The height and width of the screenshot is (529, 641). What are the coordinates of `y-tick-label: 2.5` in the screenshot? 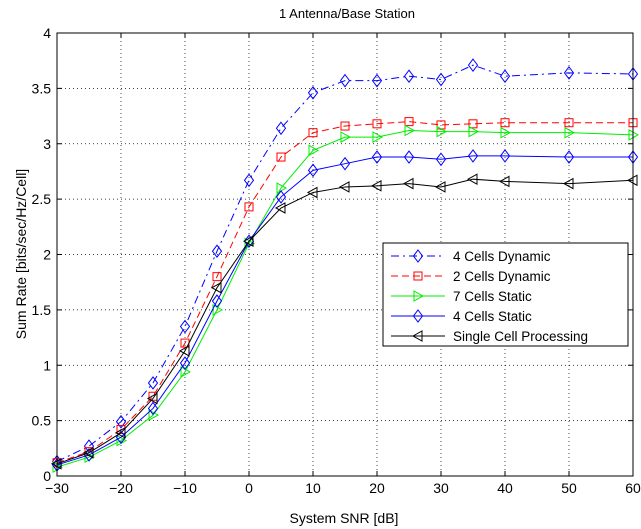 It's located at (42, 199).